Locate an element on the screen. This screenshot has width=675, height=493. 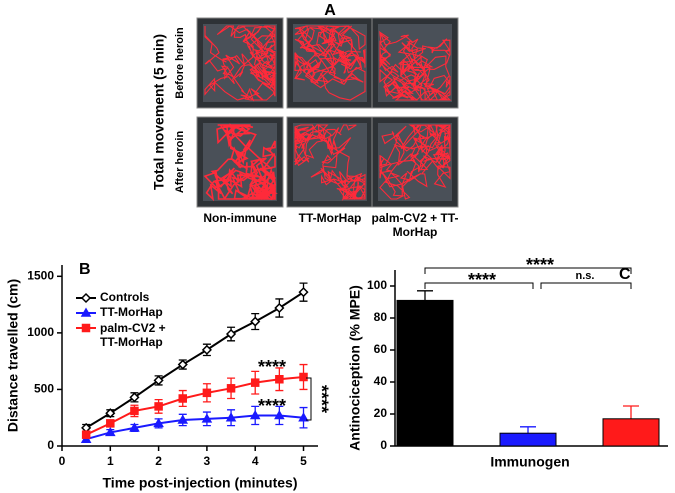
y-axis-label: Total movement (5 min) is located at coordinates (159, 112).